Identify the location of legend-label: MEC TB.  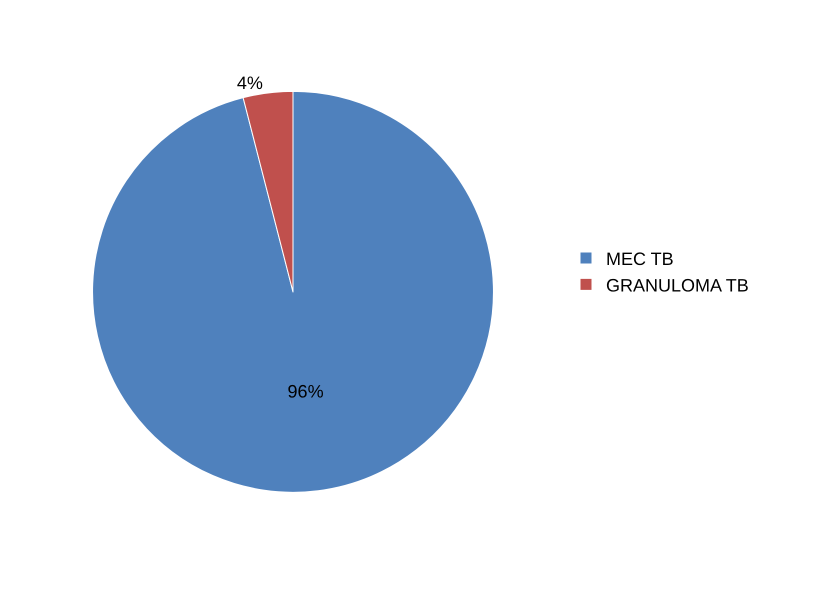
(640, 259).